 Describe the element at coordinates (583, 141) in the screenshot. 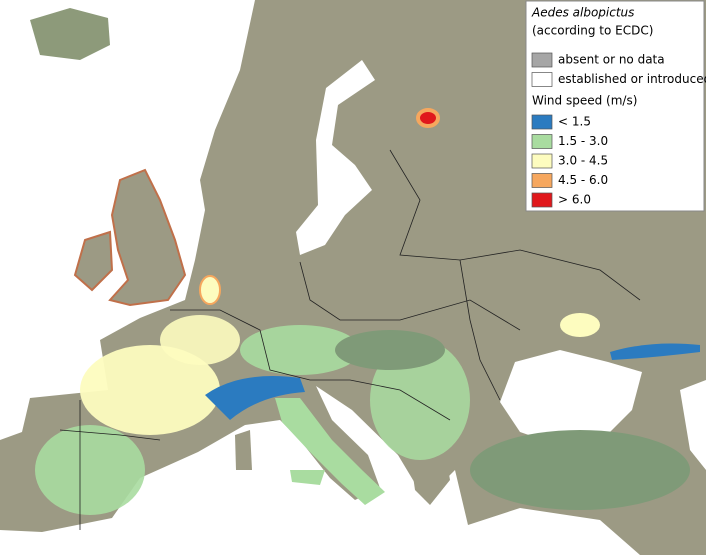

I see `legend-label: 1.5 - 3.0` at that location.